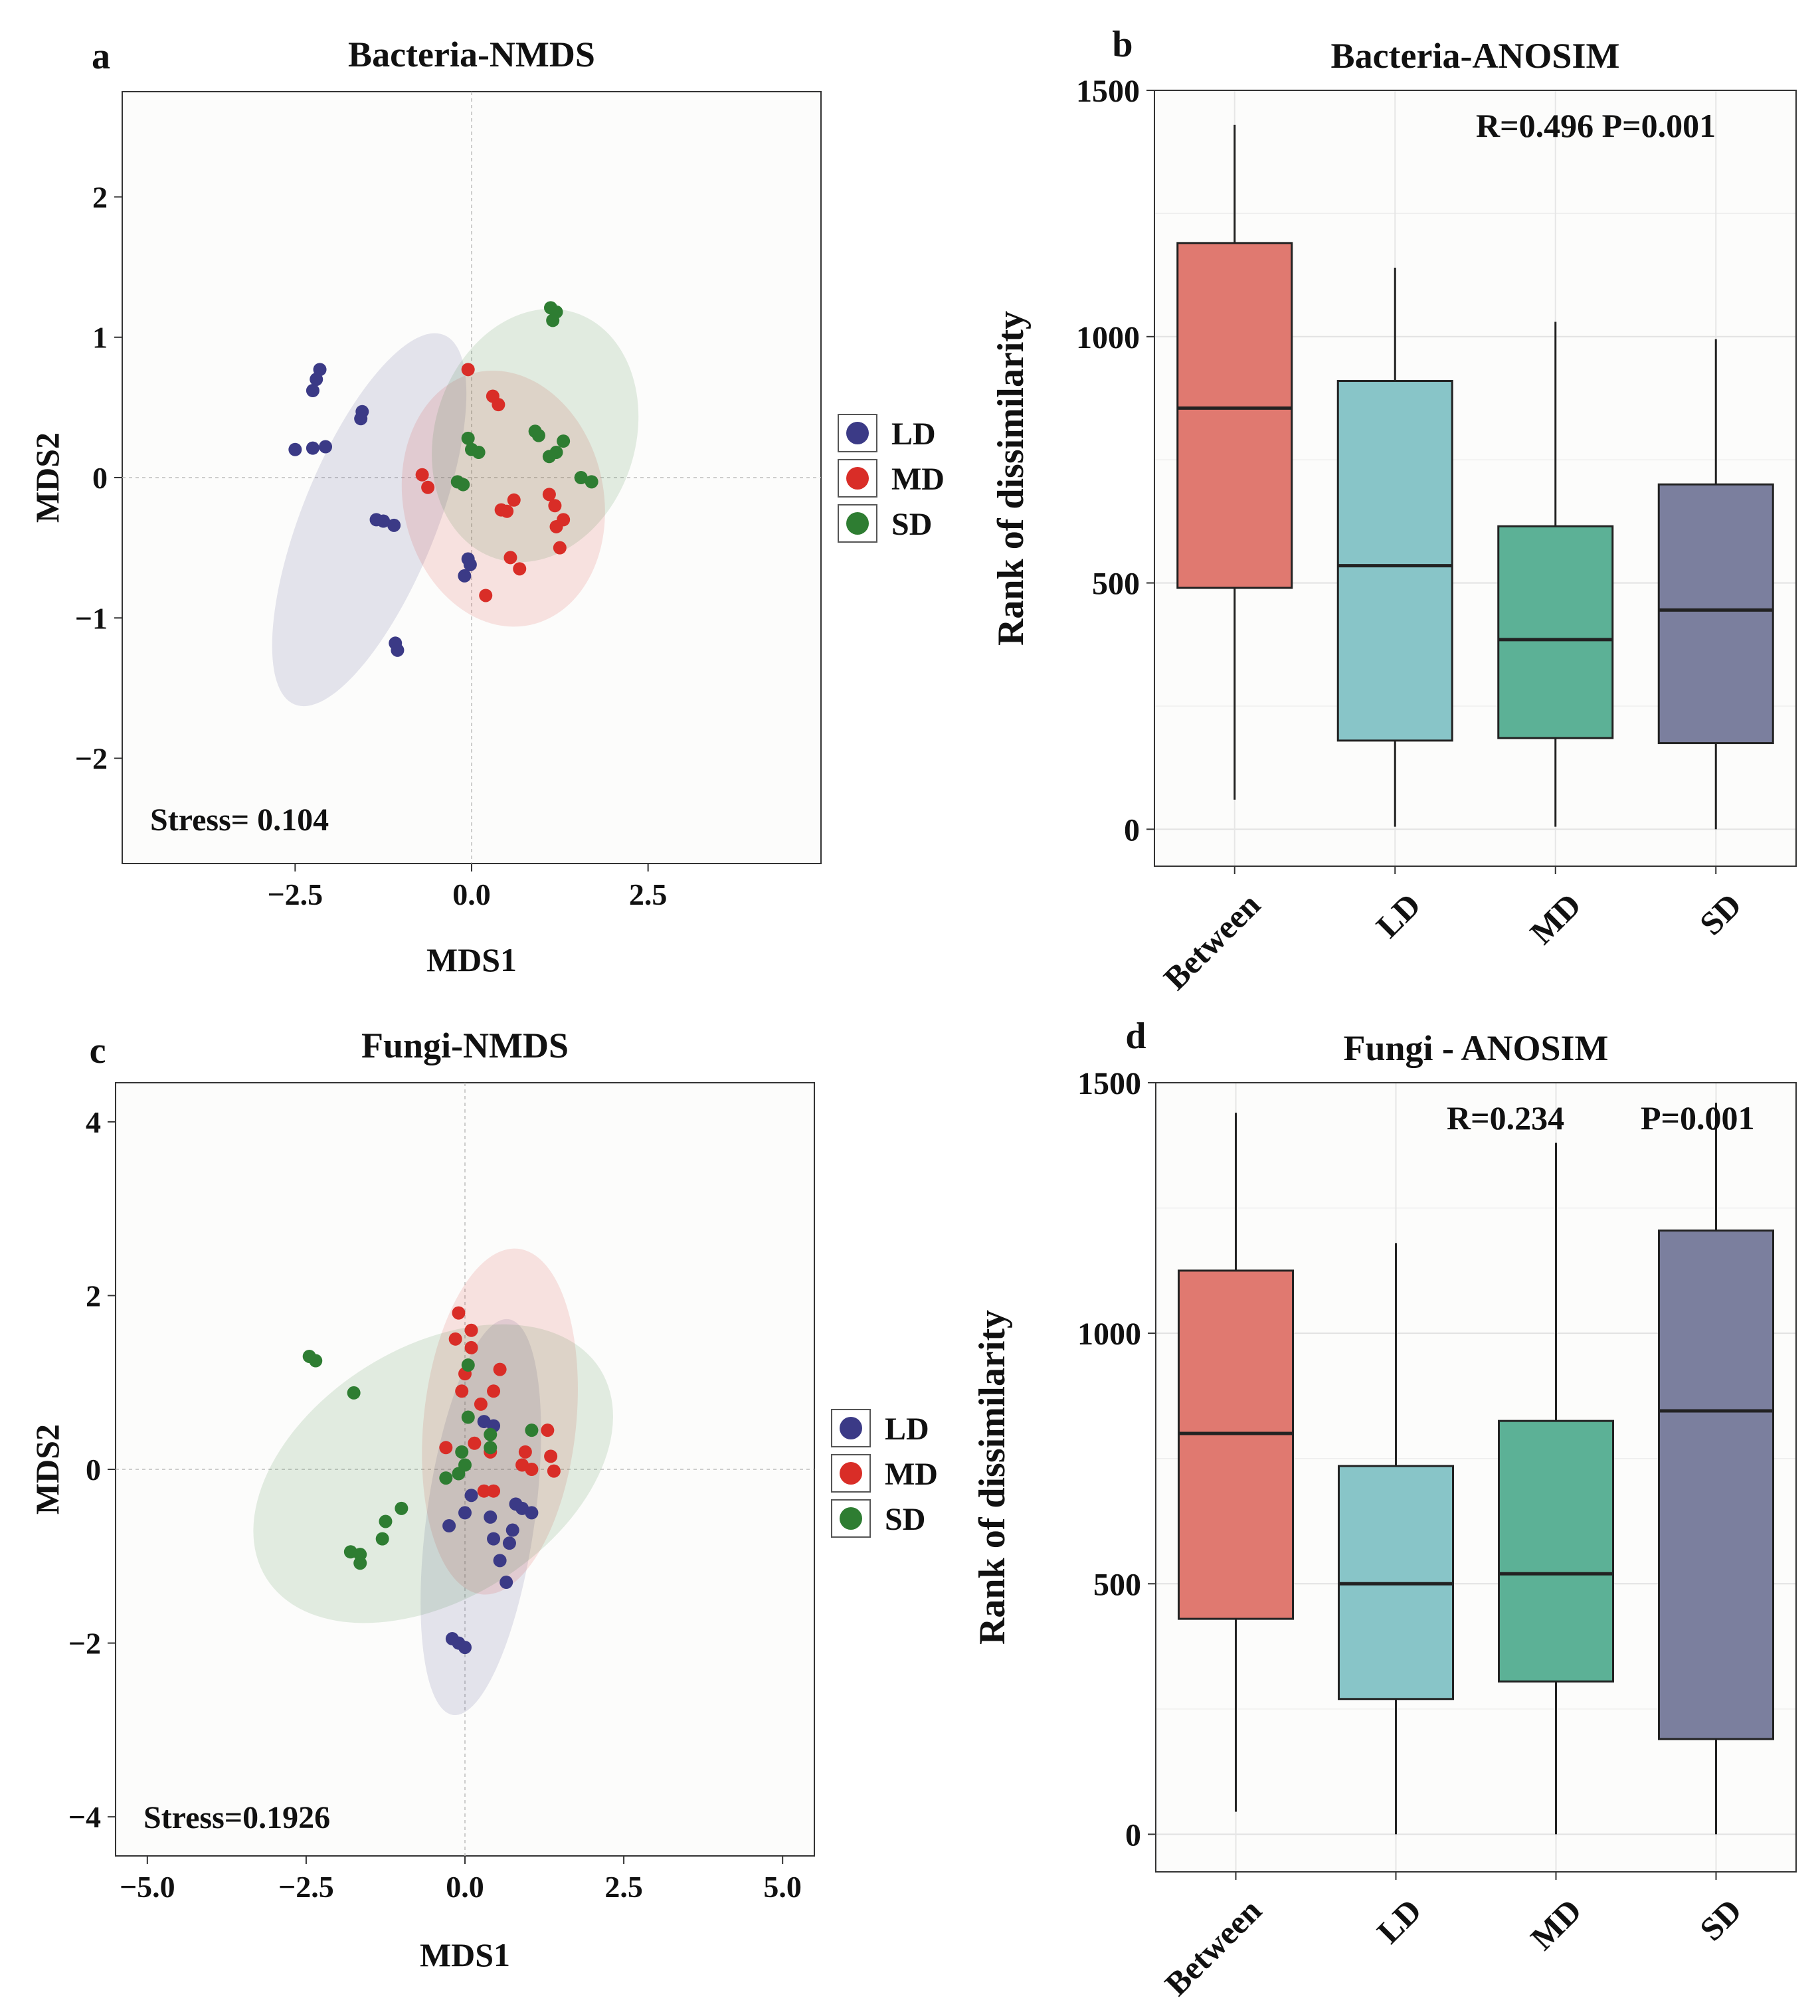 Image resolution: width=1820 pixels, height=2016 pixels. I want to click on x-tick-label: 5.0, so click(782, 1887).